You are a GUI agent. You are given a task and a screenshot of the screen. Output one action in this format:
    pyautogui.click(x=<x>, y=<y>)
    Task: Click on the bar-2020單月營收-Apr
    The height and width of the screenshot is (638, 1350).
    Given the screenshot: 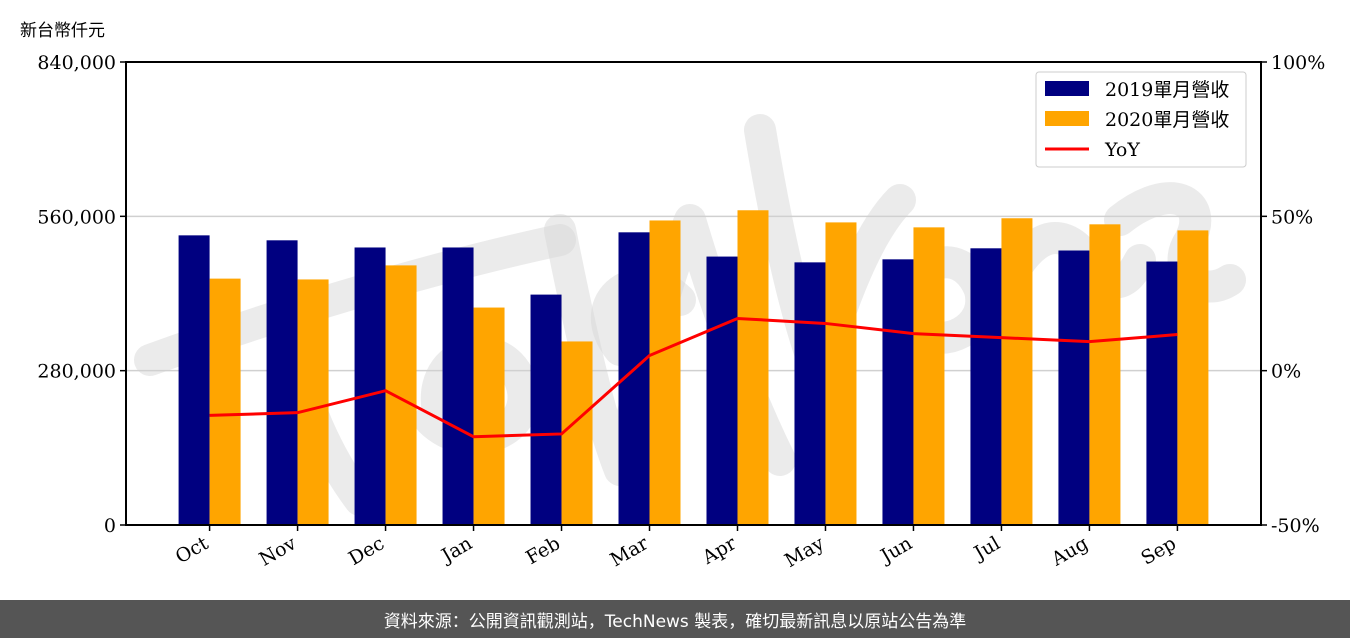 What is the action you would take?
    pyautogui.click(x=753, y=367)
    